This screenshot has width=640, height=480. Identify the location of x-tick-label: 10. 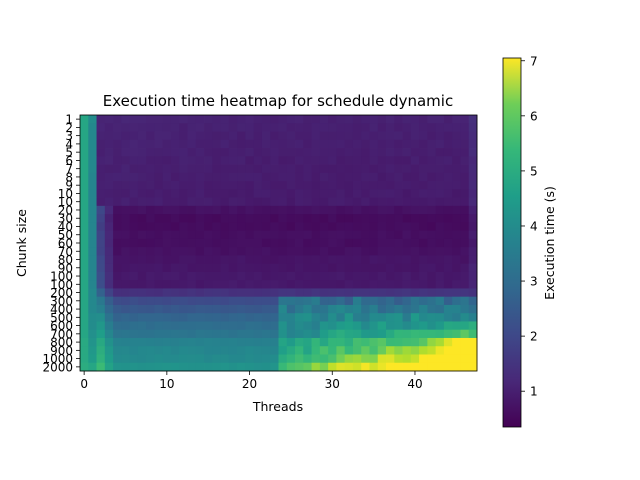
(166, 384).